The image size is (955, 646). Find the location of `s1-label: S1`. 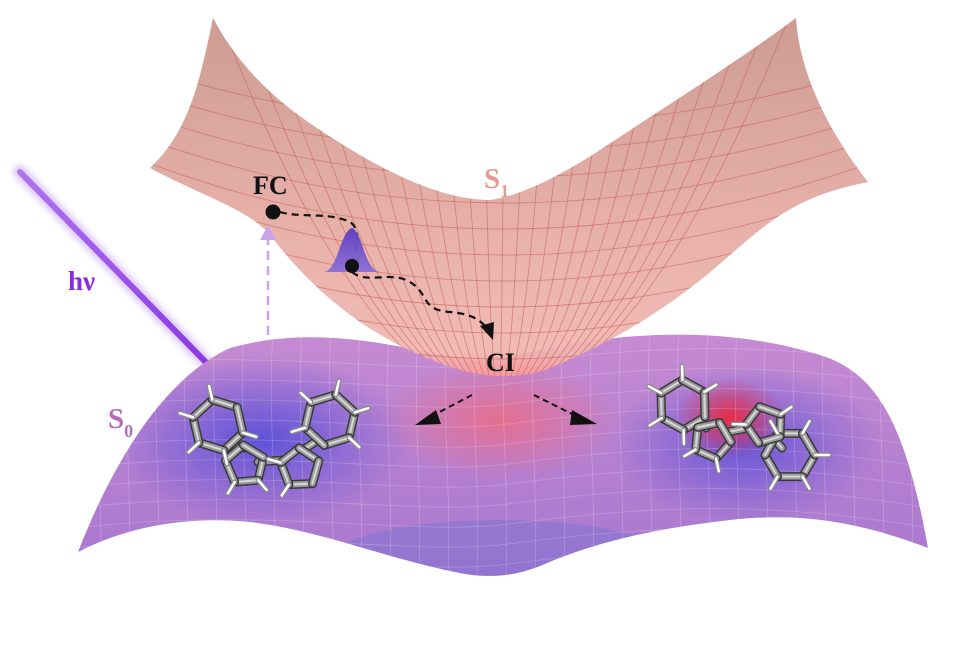

s1-label: S1 is located at coordinates (496, 182).